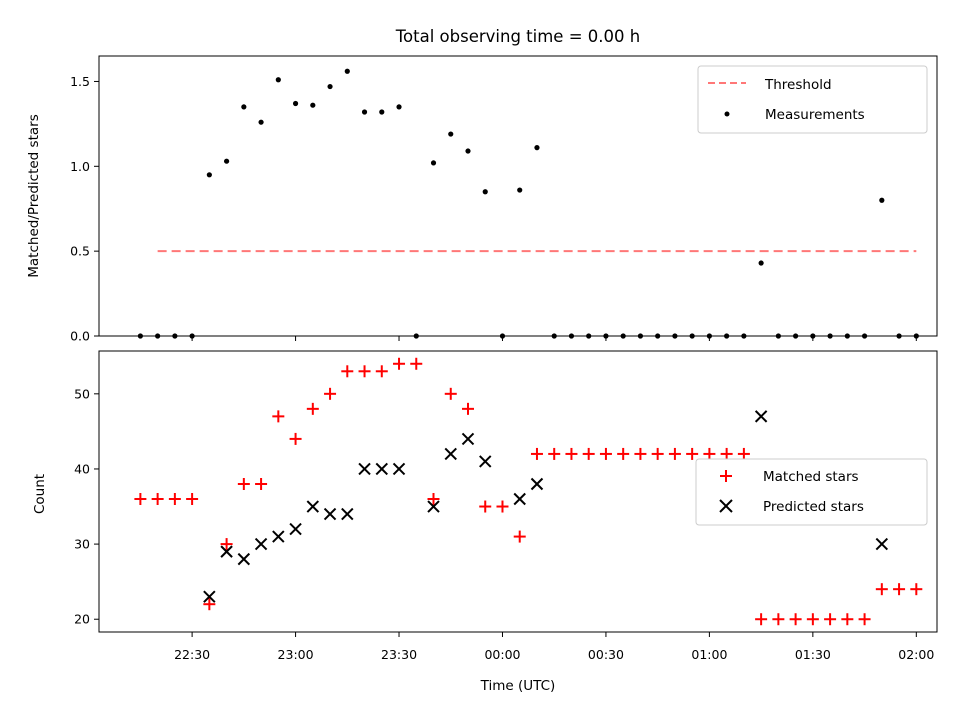  I want to click on bottom-x-tick-label: 01:30, so click(813, 654).